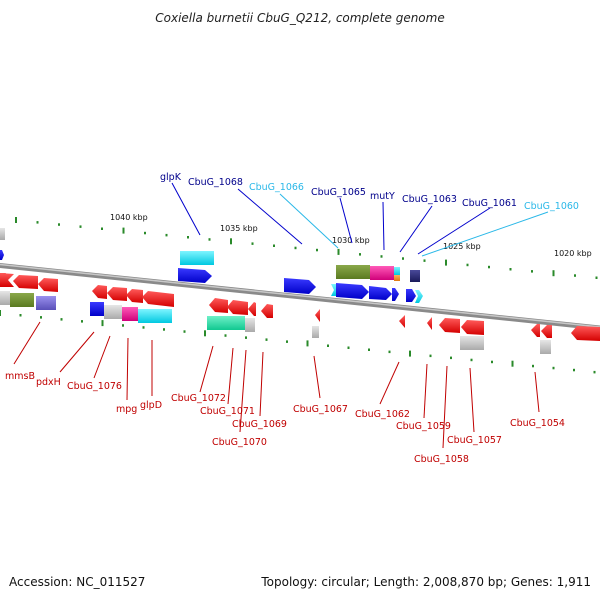  I want to click on reverse-strand-genes, so click(300, 307).